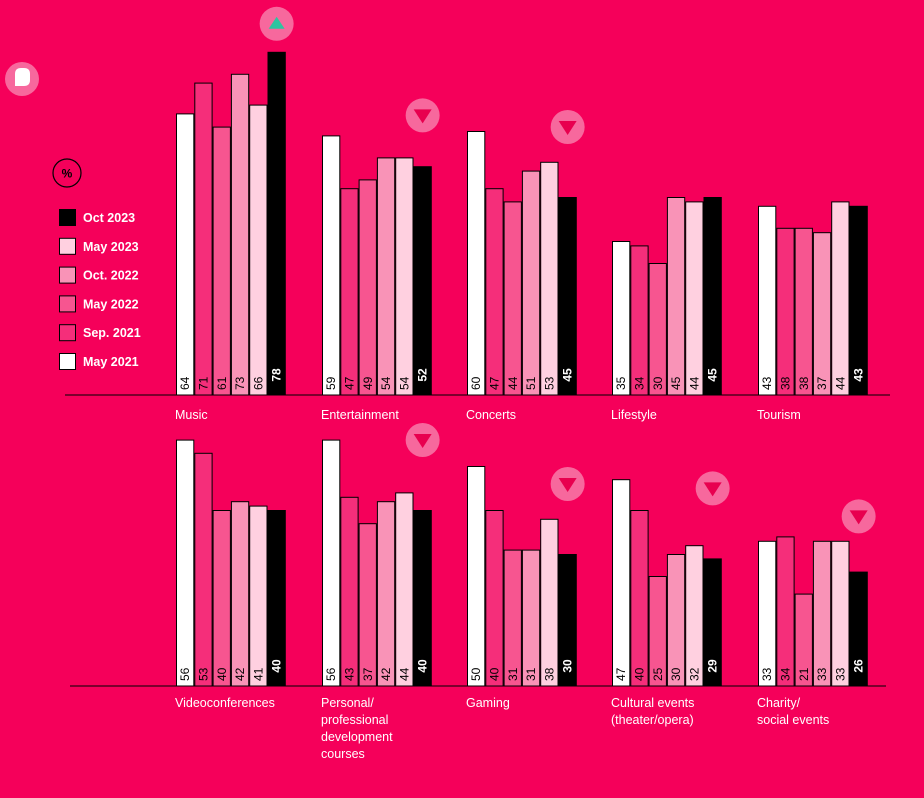 The width and height of the screenshot is (924, 798). What do you see at coordinates (476, 383) in the screenshot?
I see `data-label: 60` at bounding box center [476, 383].